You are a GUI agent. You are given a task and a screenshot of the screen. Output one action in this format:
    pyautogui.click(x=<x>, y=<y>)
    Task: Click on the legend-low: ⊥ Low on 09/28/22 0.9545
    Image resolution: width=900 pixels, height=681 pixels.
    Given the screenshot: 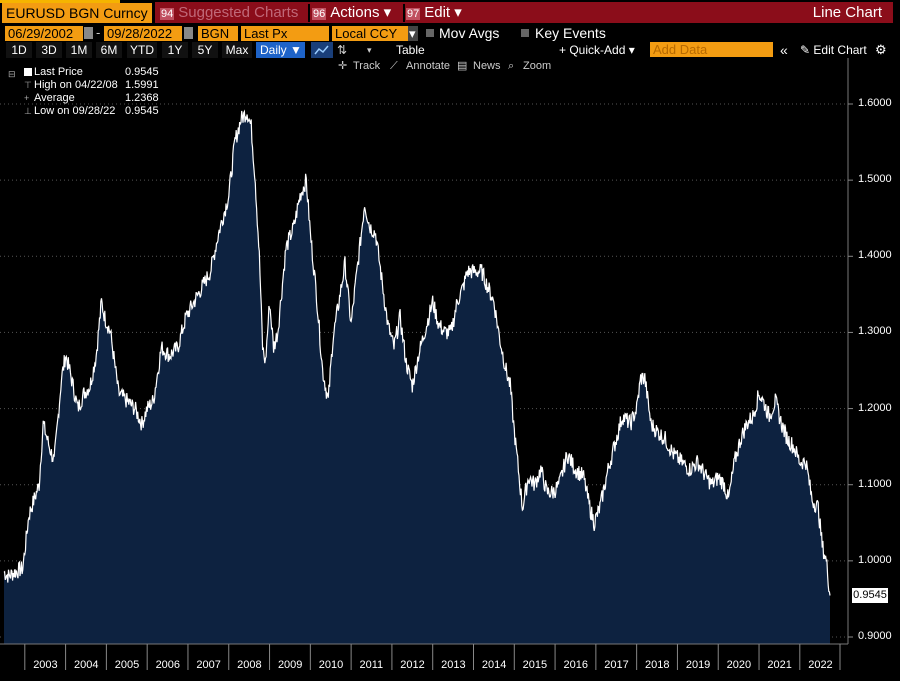 What is the action you would take?
    pyautogui.click(x=85, y=111)
    